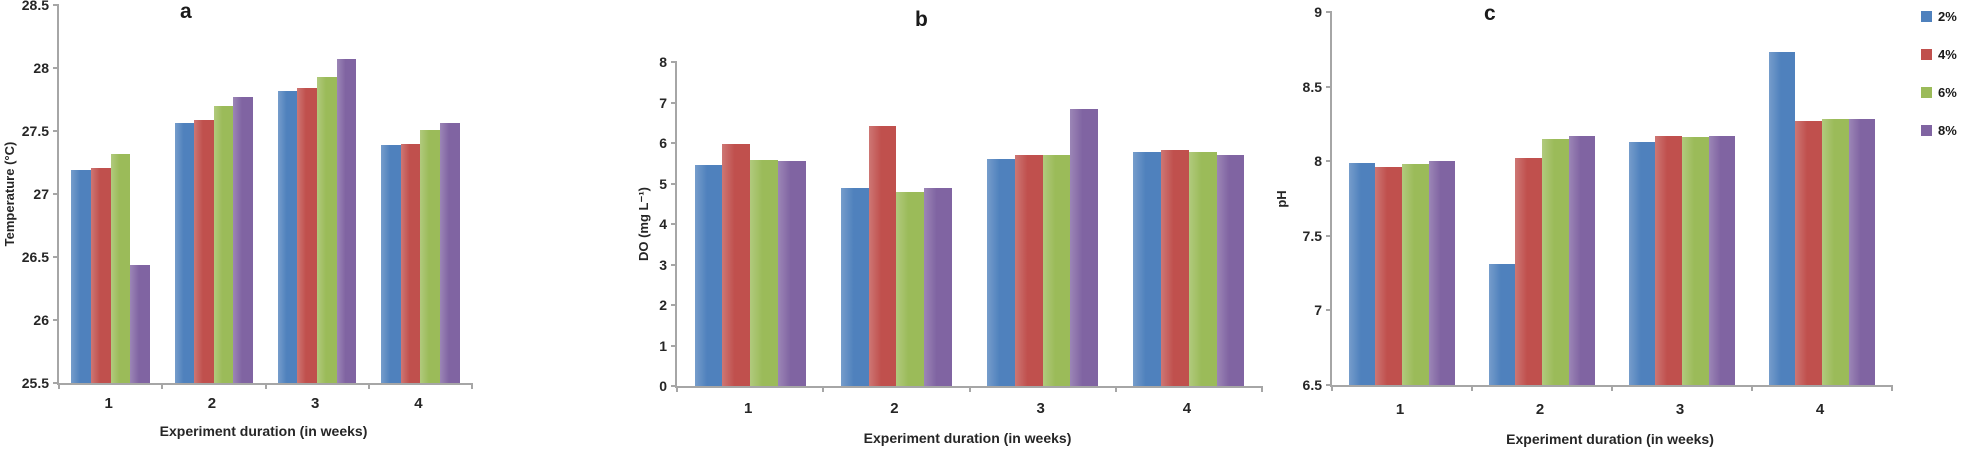 This screenshot has width=1962, height=461. What do you see at coordinates (1947, 92) in the screenshot?
I see `legend-label: 6%` at bounding box center [1947, 92].